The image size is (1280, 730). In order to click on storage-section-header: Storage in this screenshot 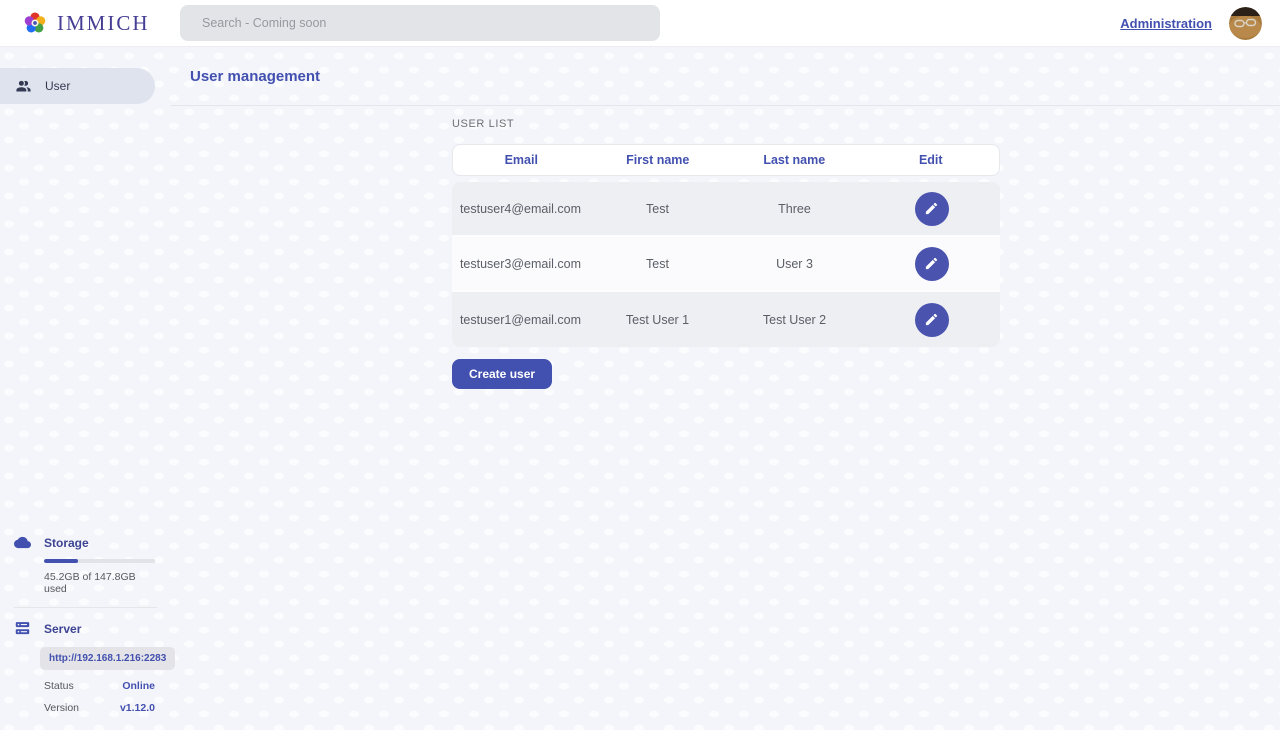, I will do `click(85, 542)`.